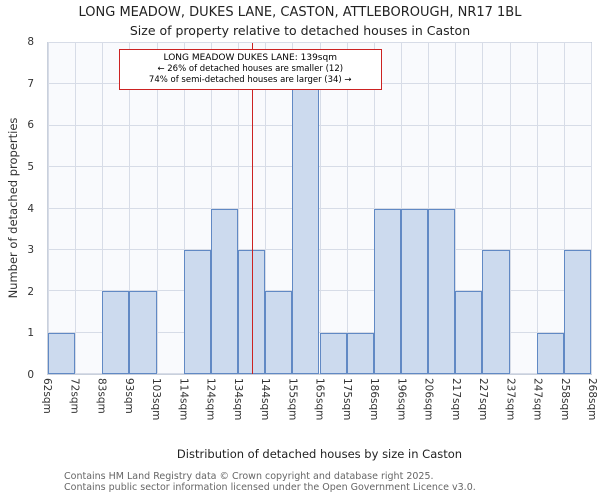 This screenshot has height=500, width=600. Describe the element at coordinates (510, 399) in the screenshot. I see `x-tick-label: 237sqm` at that location.